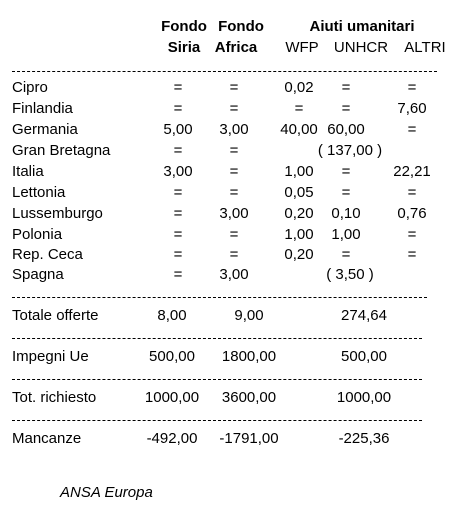 This screenshot has width=453, height=510. What do you see at coordinates (364, 438) in the screenshot?
I see `total-cell-aiuti: -225,36` at bounding box center [364, 438].